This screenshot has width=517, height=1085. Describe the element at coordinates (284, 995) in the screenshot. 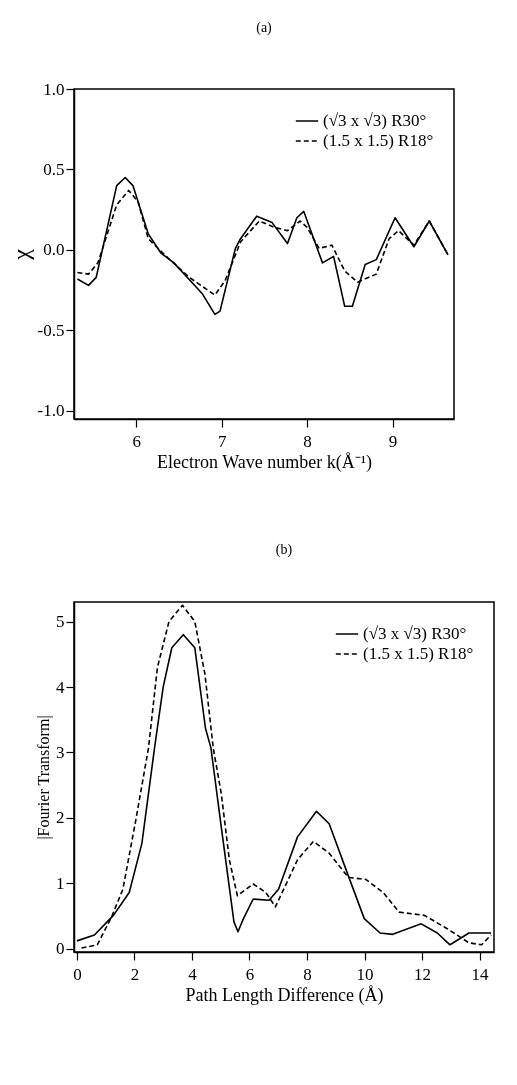

I see `x-axis-title: Path Length Difference (Å)` at that location.